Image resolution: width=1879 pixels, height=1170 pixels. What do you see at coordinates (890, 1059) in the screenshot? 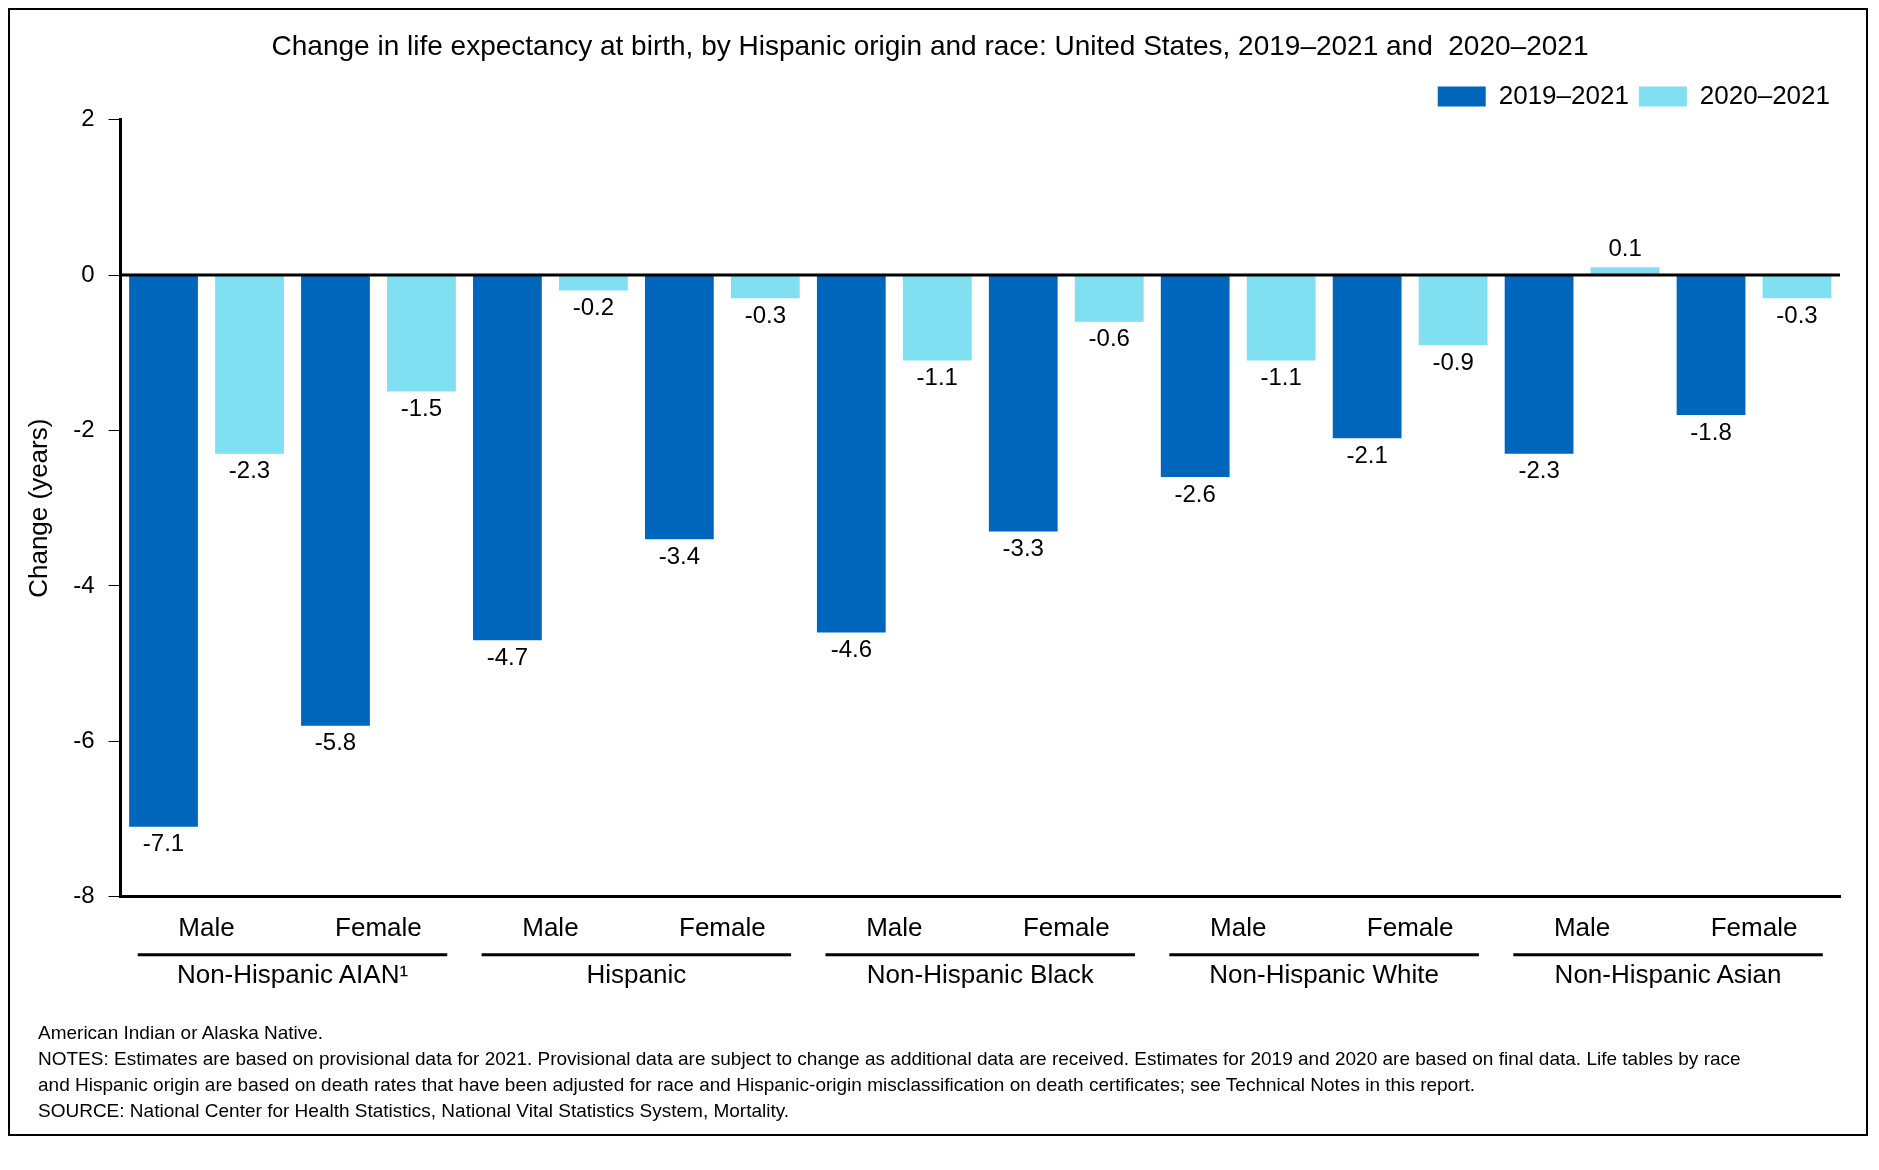
I see `text: NOTES: Estimates are based on provisional data for 2021. Provisional data are subject to change as additional data are received. Estimates for 2019 and 2020 are based on final data. Life tables by race` at bounding box center [890, 1059].